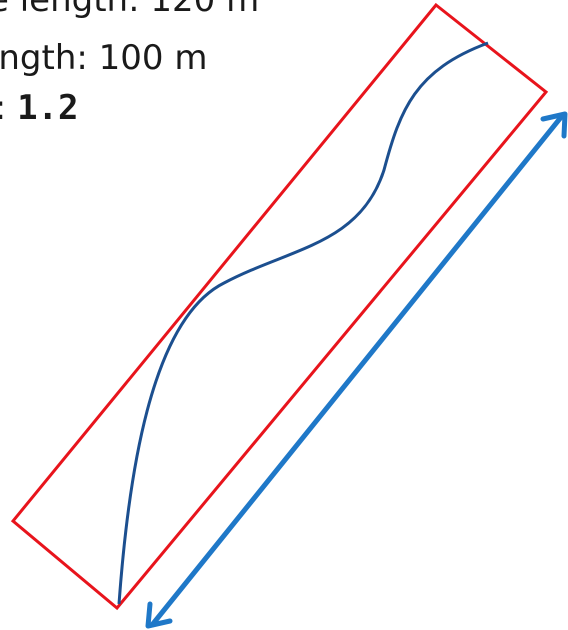 The height and width of the screenshot is (630, 568). Describe the element at coordinates (159, 615) in the screenshot. I see `arrowhead-lower-icon` at that location.